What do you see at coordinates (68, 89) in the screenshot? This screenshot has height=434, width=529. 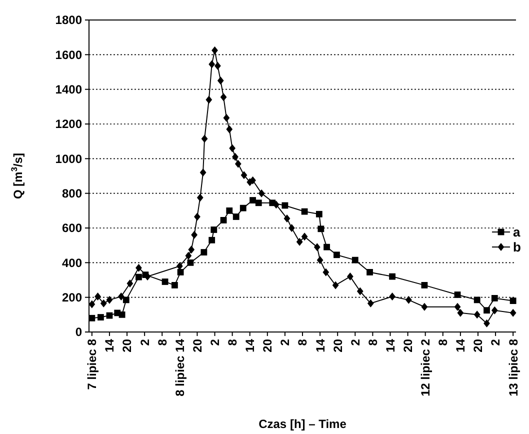 I see `y-tick-label: 1400` at bounding box center [68, 89].